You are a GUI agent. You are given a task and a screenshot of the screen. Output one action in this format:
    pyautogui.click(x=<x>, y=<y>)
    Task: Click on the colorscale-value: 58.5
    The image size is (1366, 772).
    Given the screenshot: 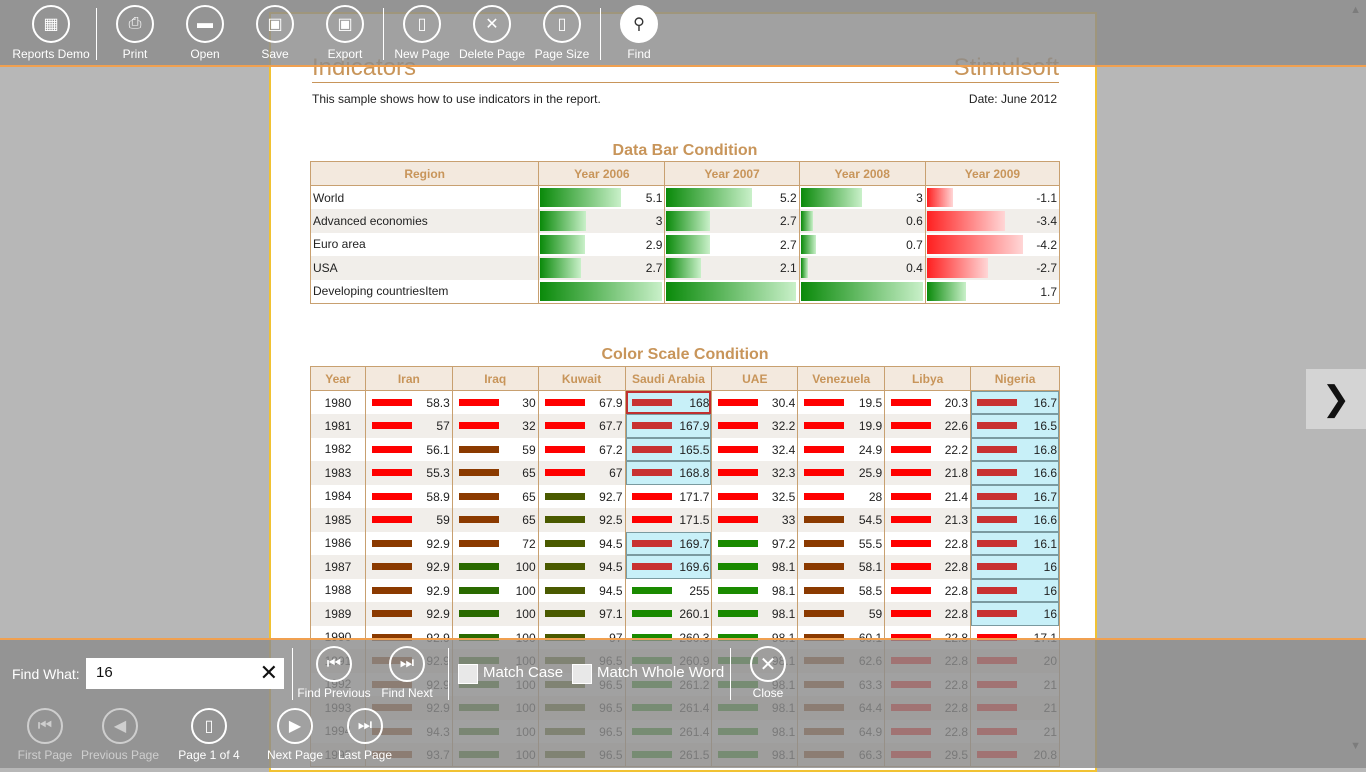 What is the action you would take?
    pyautogui.click(x=870, y=590)
    